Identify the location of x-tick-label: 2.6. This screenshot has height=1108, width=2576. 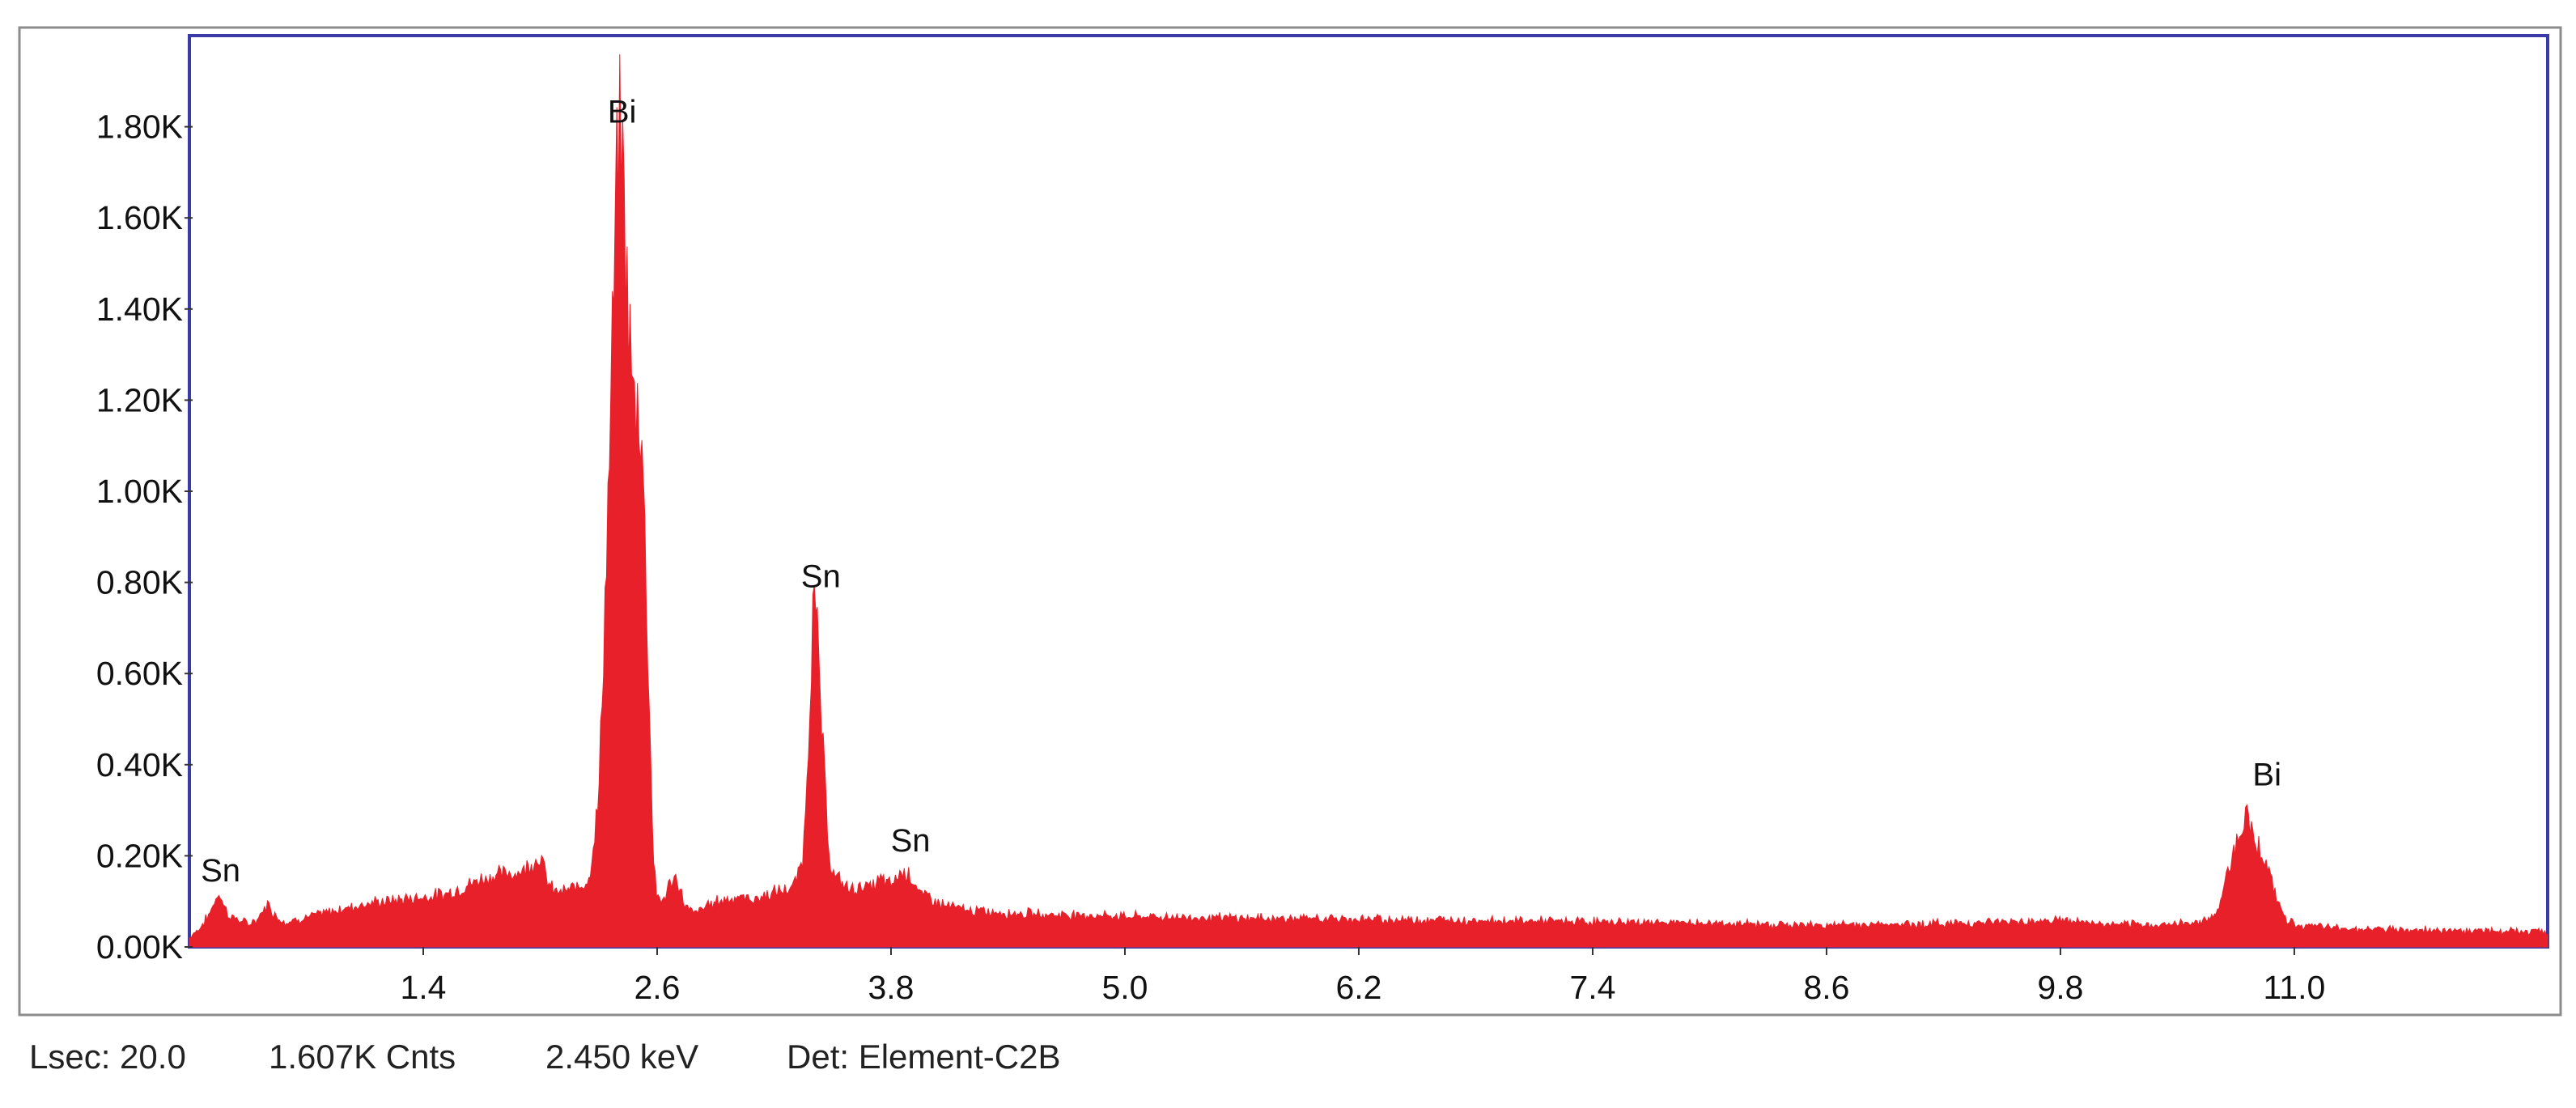
(657, 988).